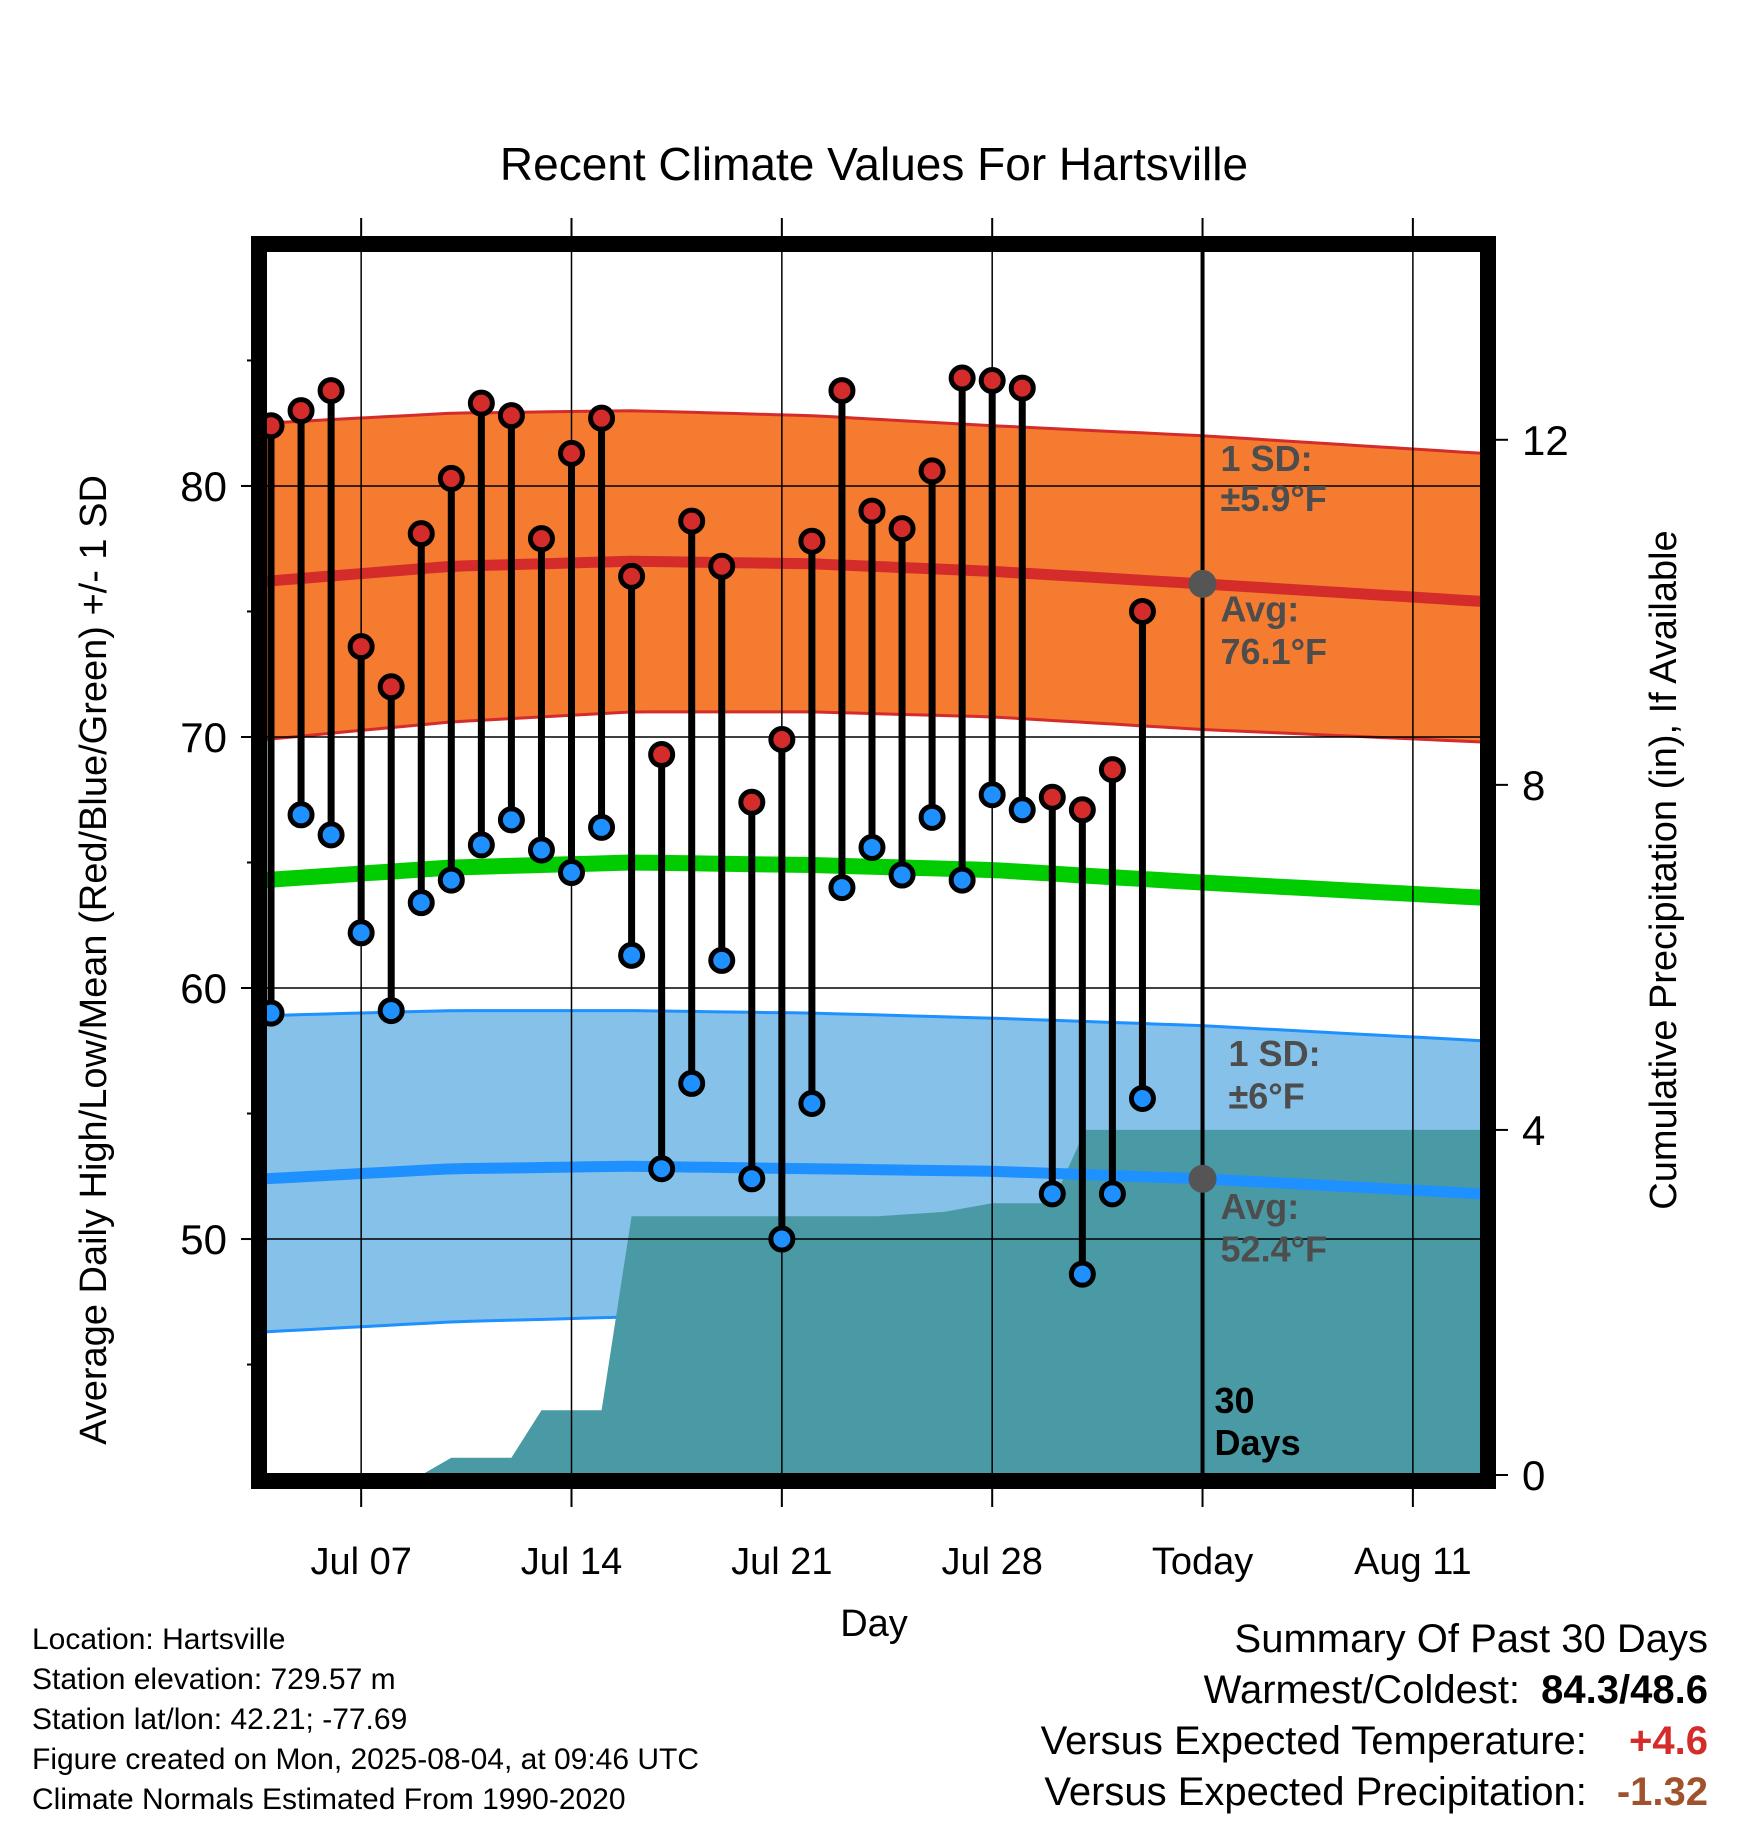 This screenshot has height=1828, width=1748. I want to click on x-tick-label: Today, so click(1202, 1562).